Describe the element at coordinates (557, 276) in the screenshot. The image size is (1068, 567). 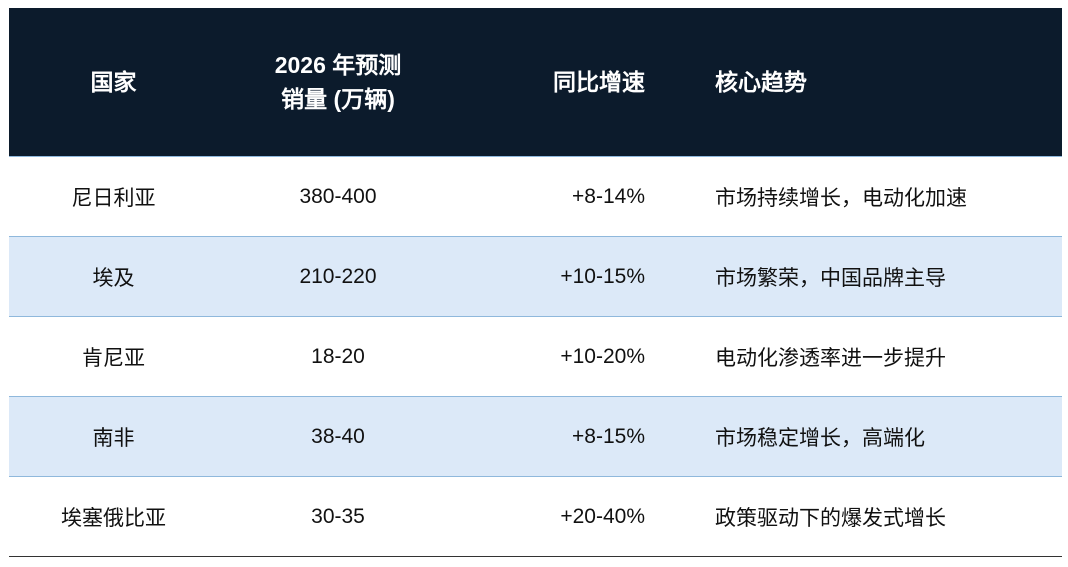
I see `table-cell: +10-15%` at that location.